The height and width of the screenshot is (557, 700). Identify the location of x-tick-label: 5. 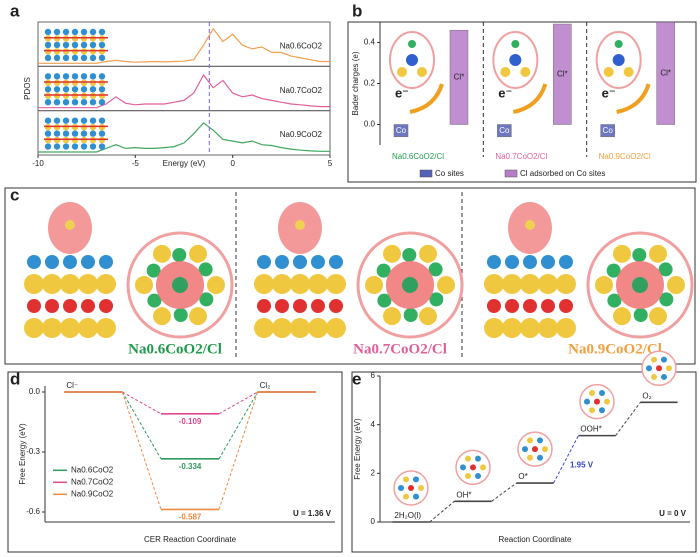
(330, 163).